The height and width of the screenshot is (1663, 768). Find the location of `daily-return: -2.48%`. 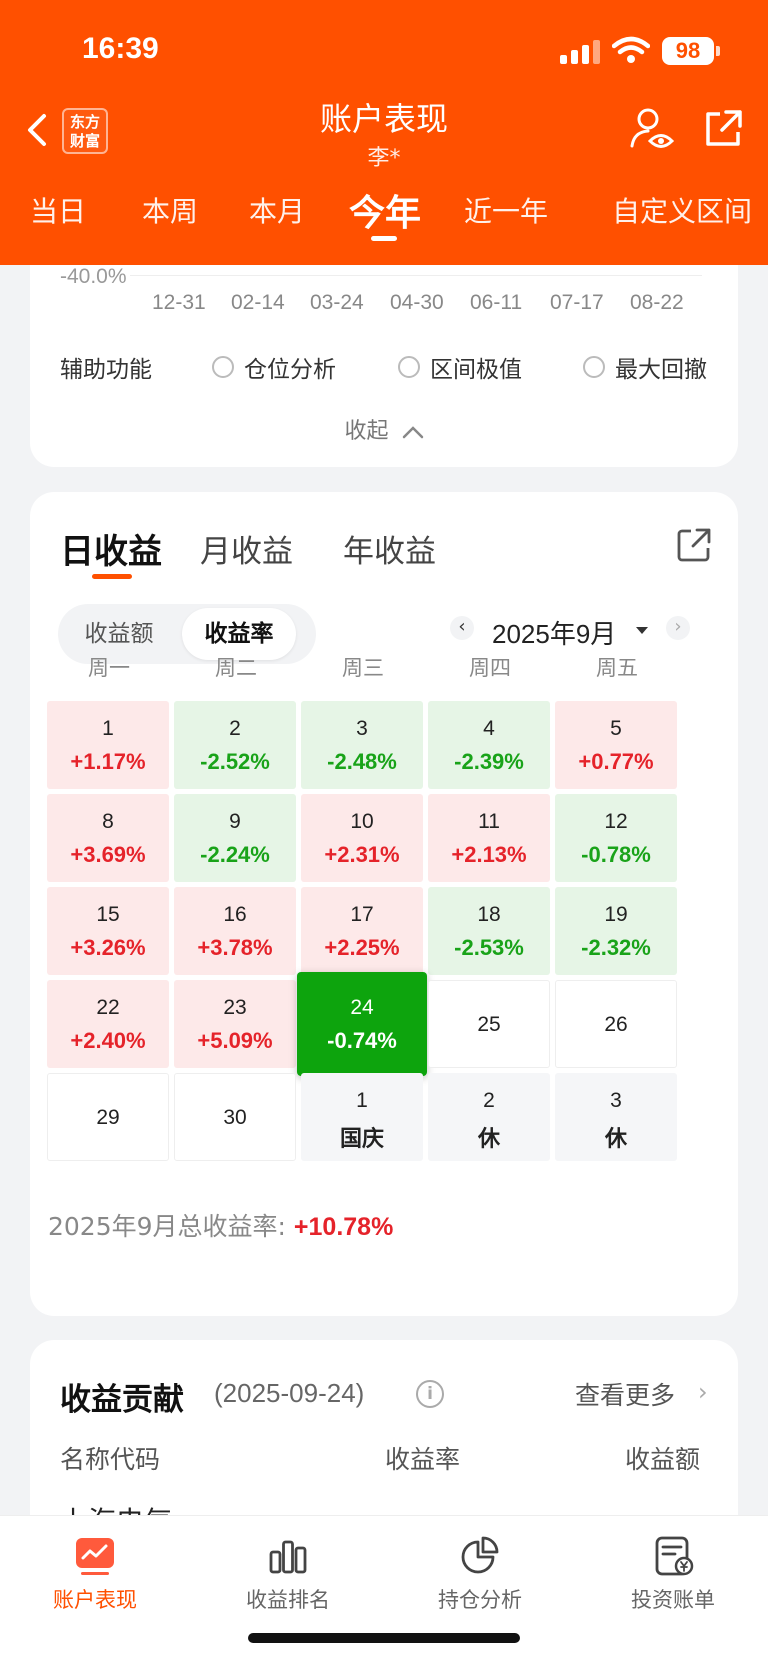

daily-return: -2.48% is located at coordinates (362, 761).